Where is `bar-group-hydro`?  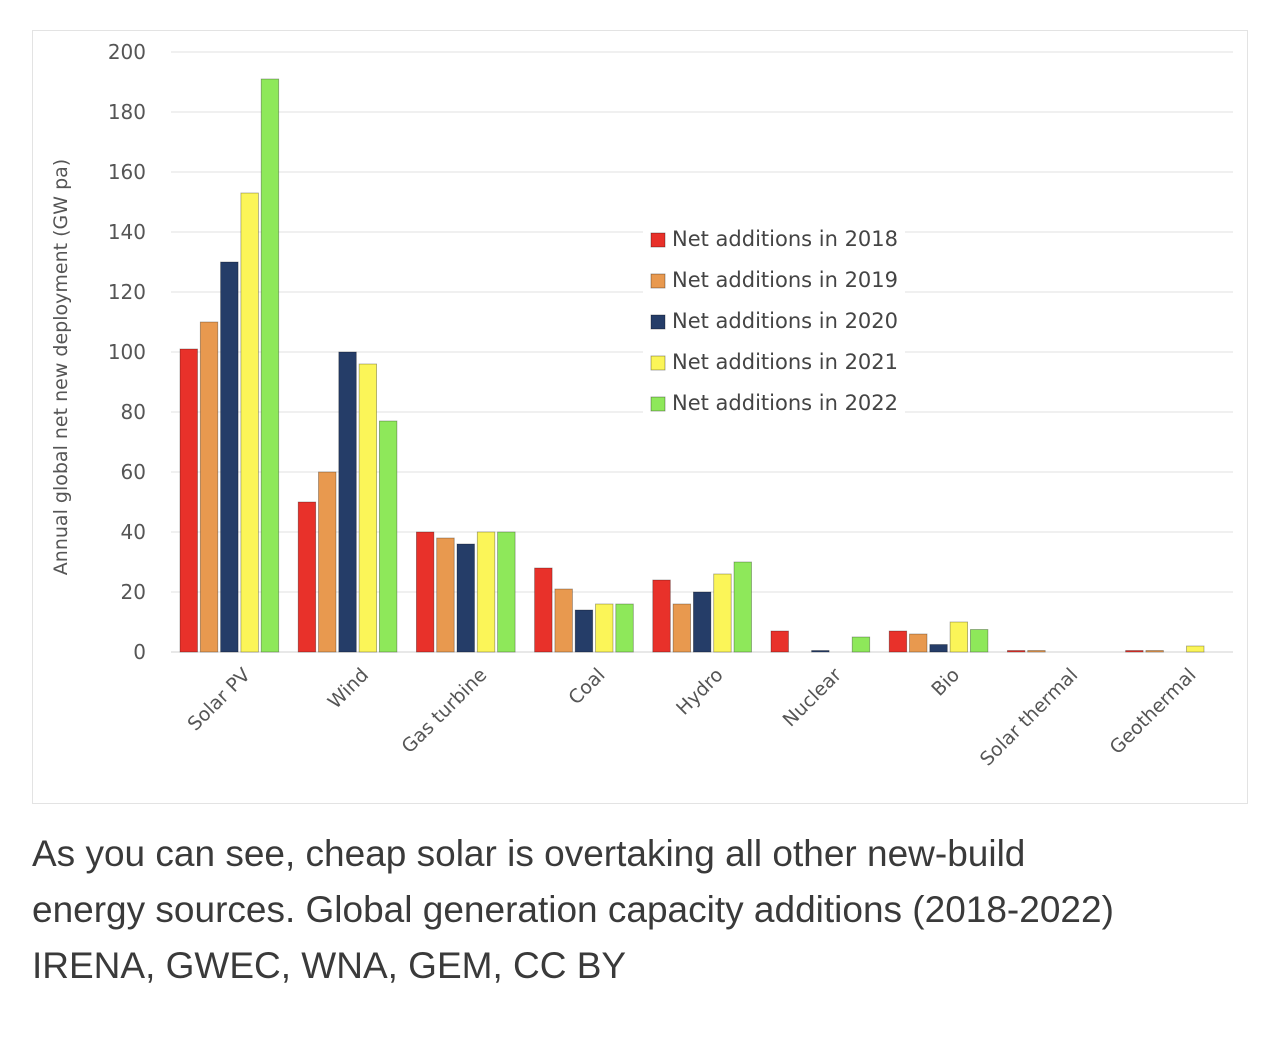
bar-group-hydro is located at coordinates (702, 607).